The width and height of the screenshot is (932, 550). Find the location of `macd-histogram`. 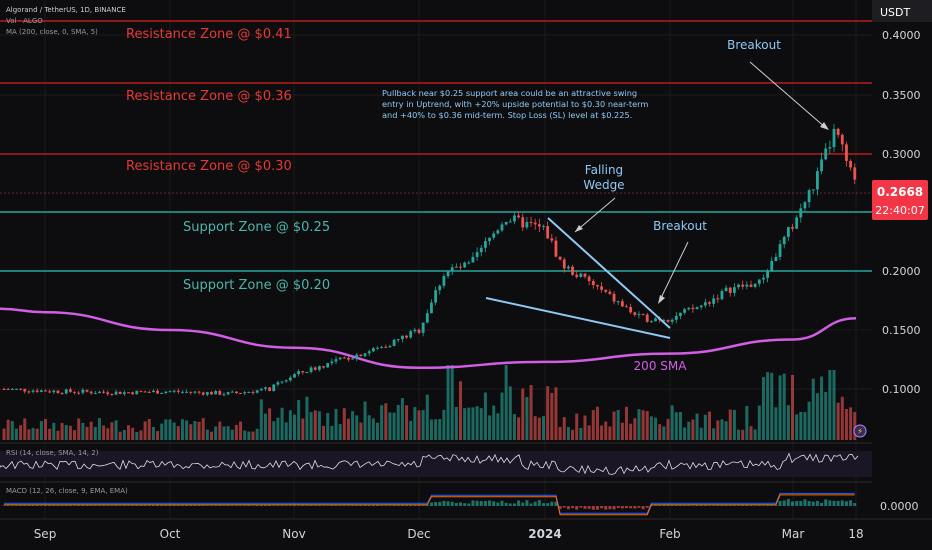

macd-histogram is located at coordinates (429, 504).